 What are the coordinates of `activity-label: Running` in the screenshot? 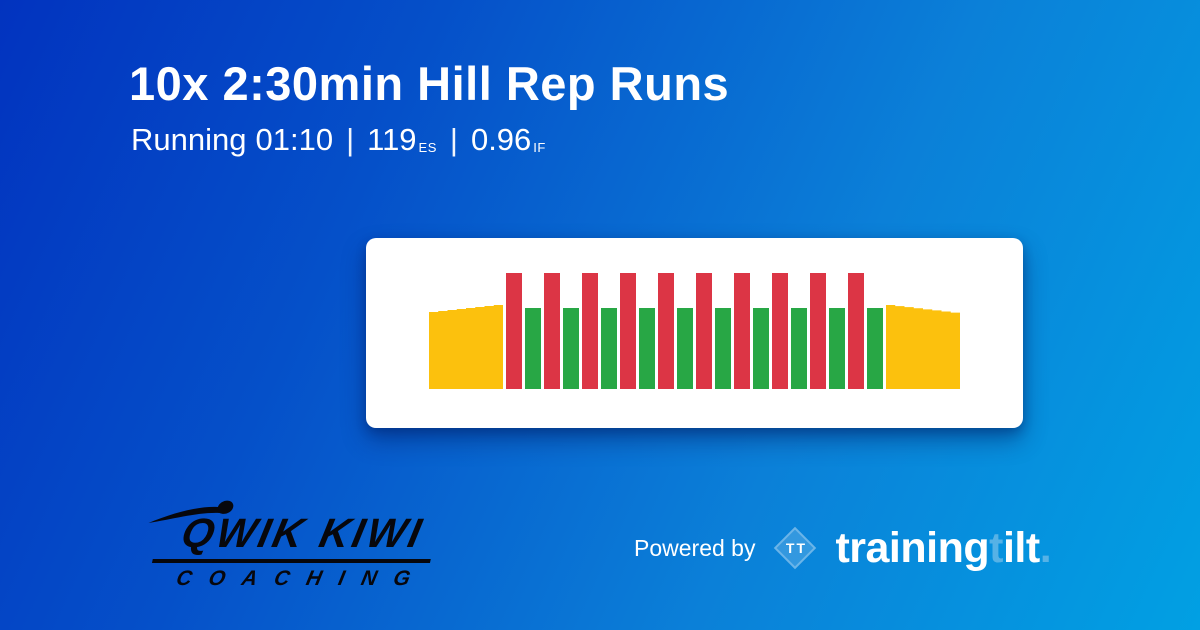 It's located at (189, 139).